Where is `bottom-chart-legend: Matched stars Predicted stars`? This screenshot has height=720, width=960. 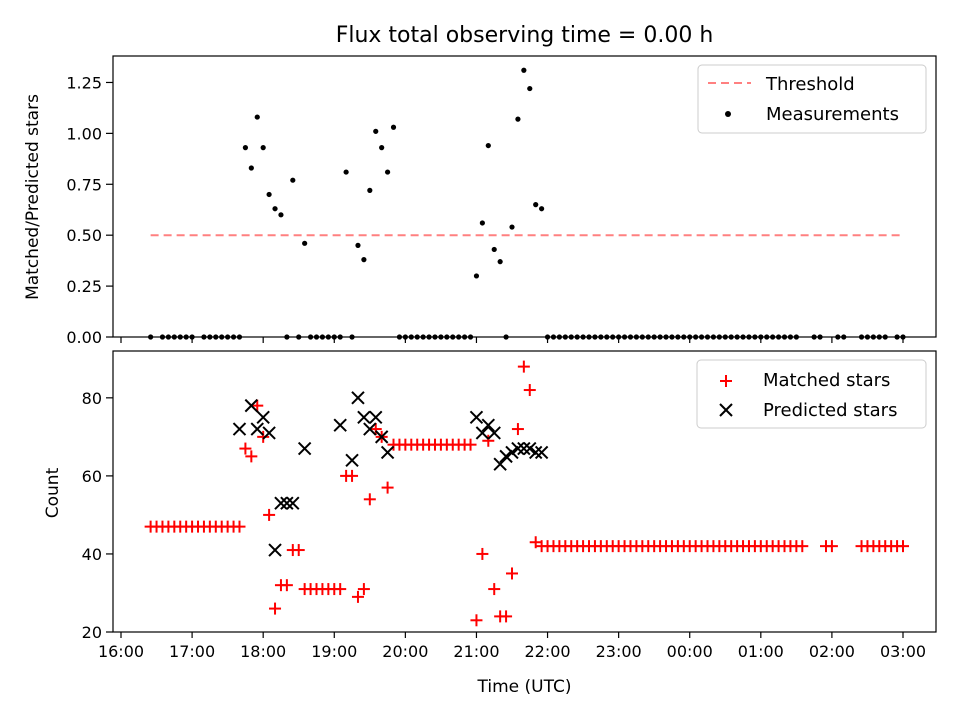 bottom-chart-legend: Matched stars Predicted stars is located at coordinates (811, 394).